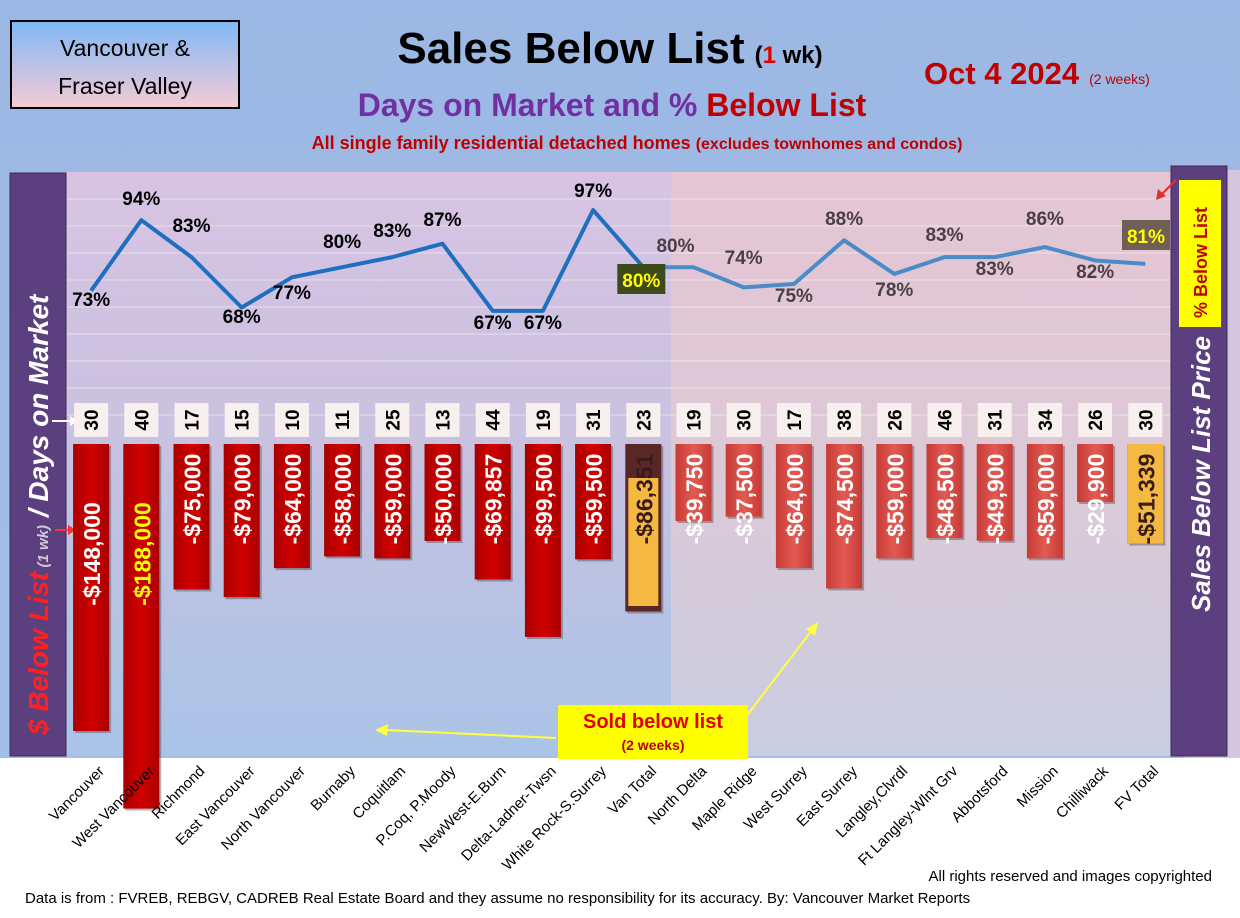  I want to click on bar-group: -$75,000, so click(192, 518).